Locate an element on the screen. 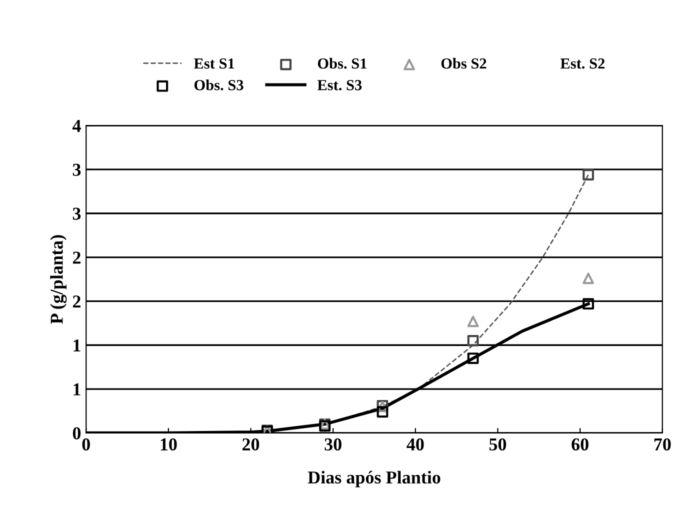 The height and width of the screenshot is (521, 678). x-tick-label: 20 is located at coordinates (251, 444).